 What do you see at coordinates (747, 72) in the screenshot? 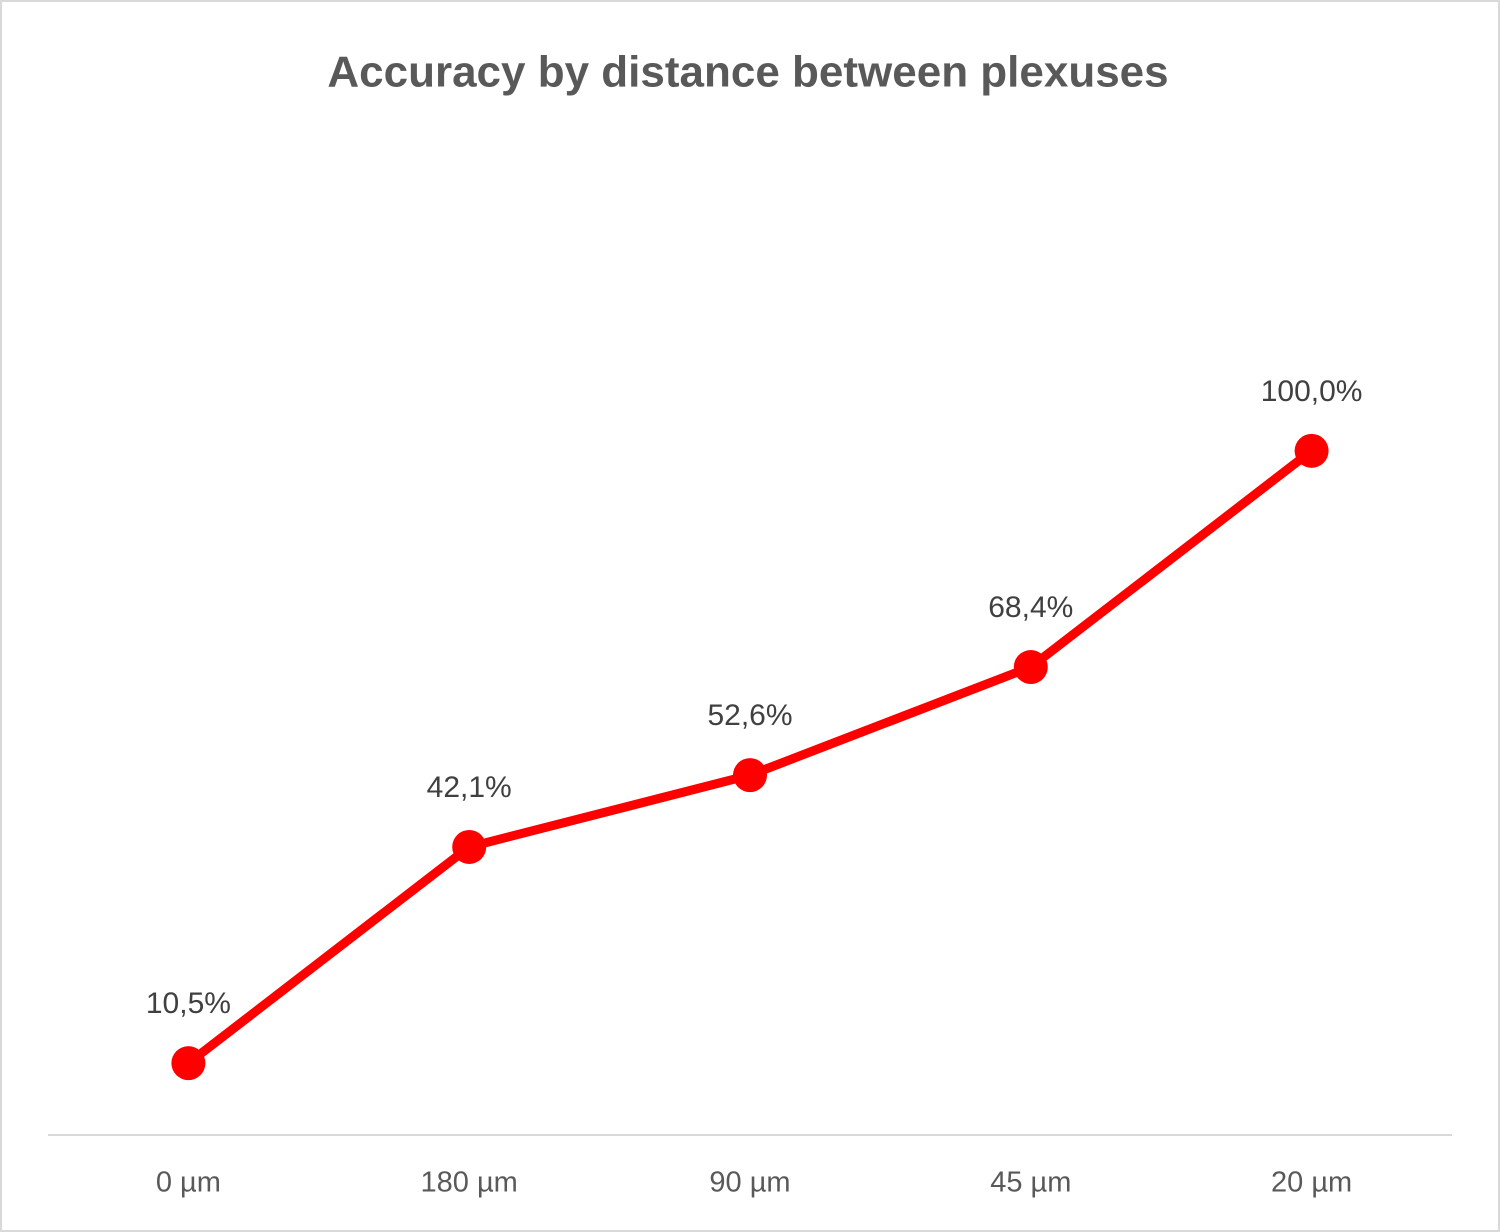
I see `chart-title: Accuracy by distance between plexuses` at bounding box center [747, 72].